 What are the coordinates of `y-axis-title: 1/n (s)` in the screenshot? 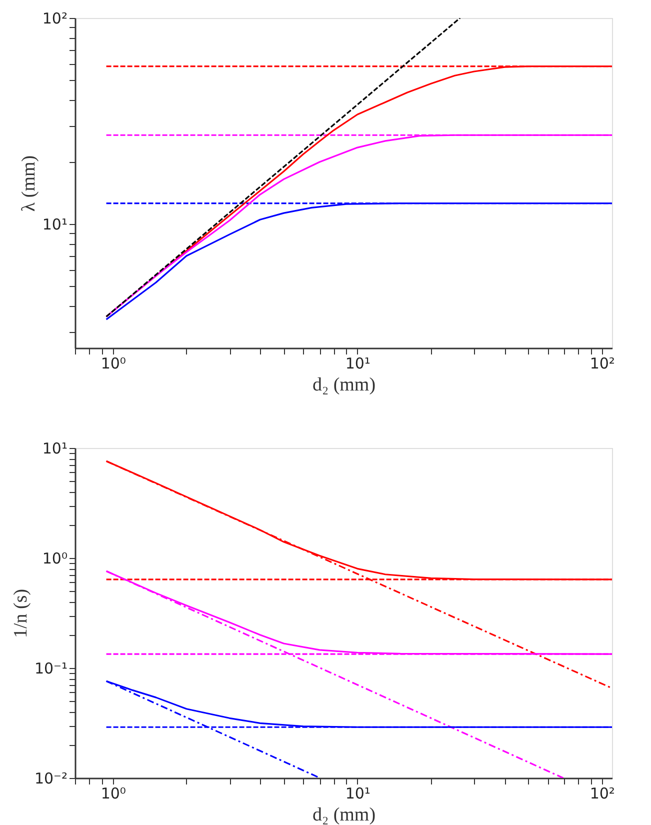 It's located at (21, 613).